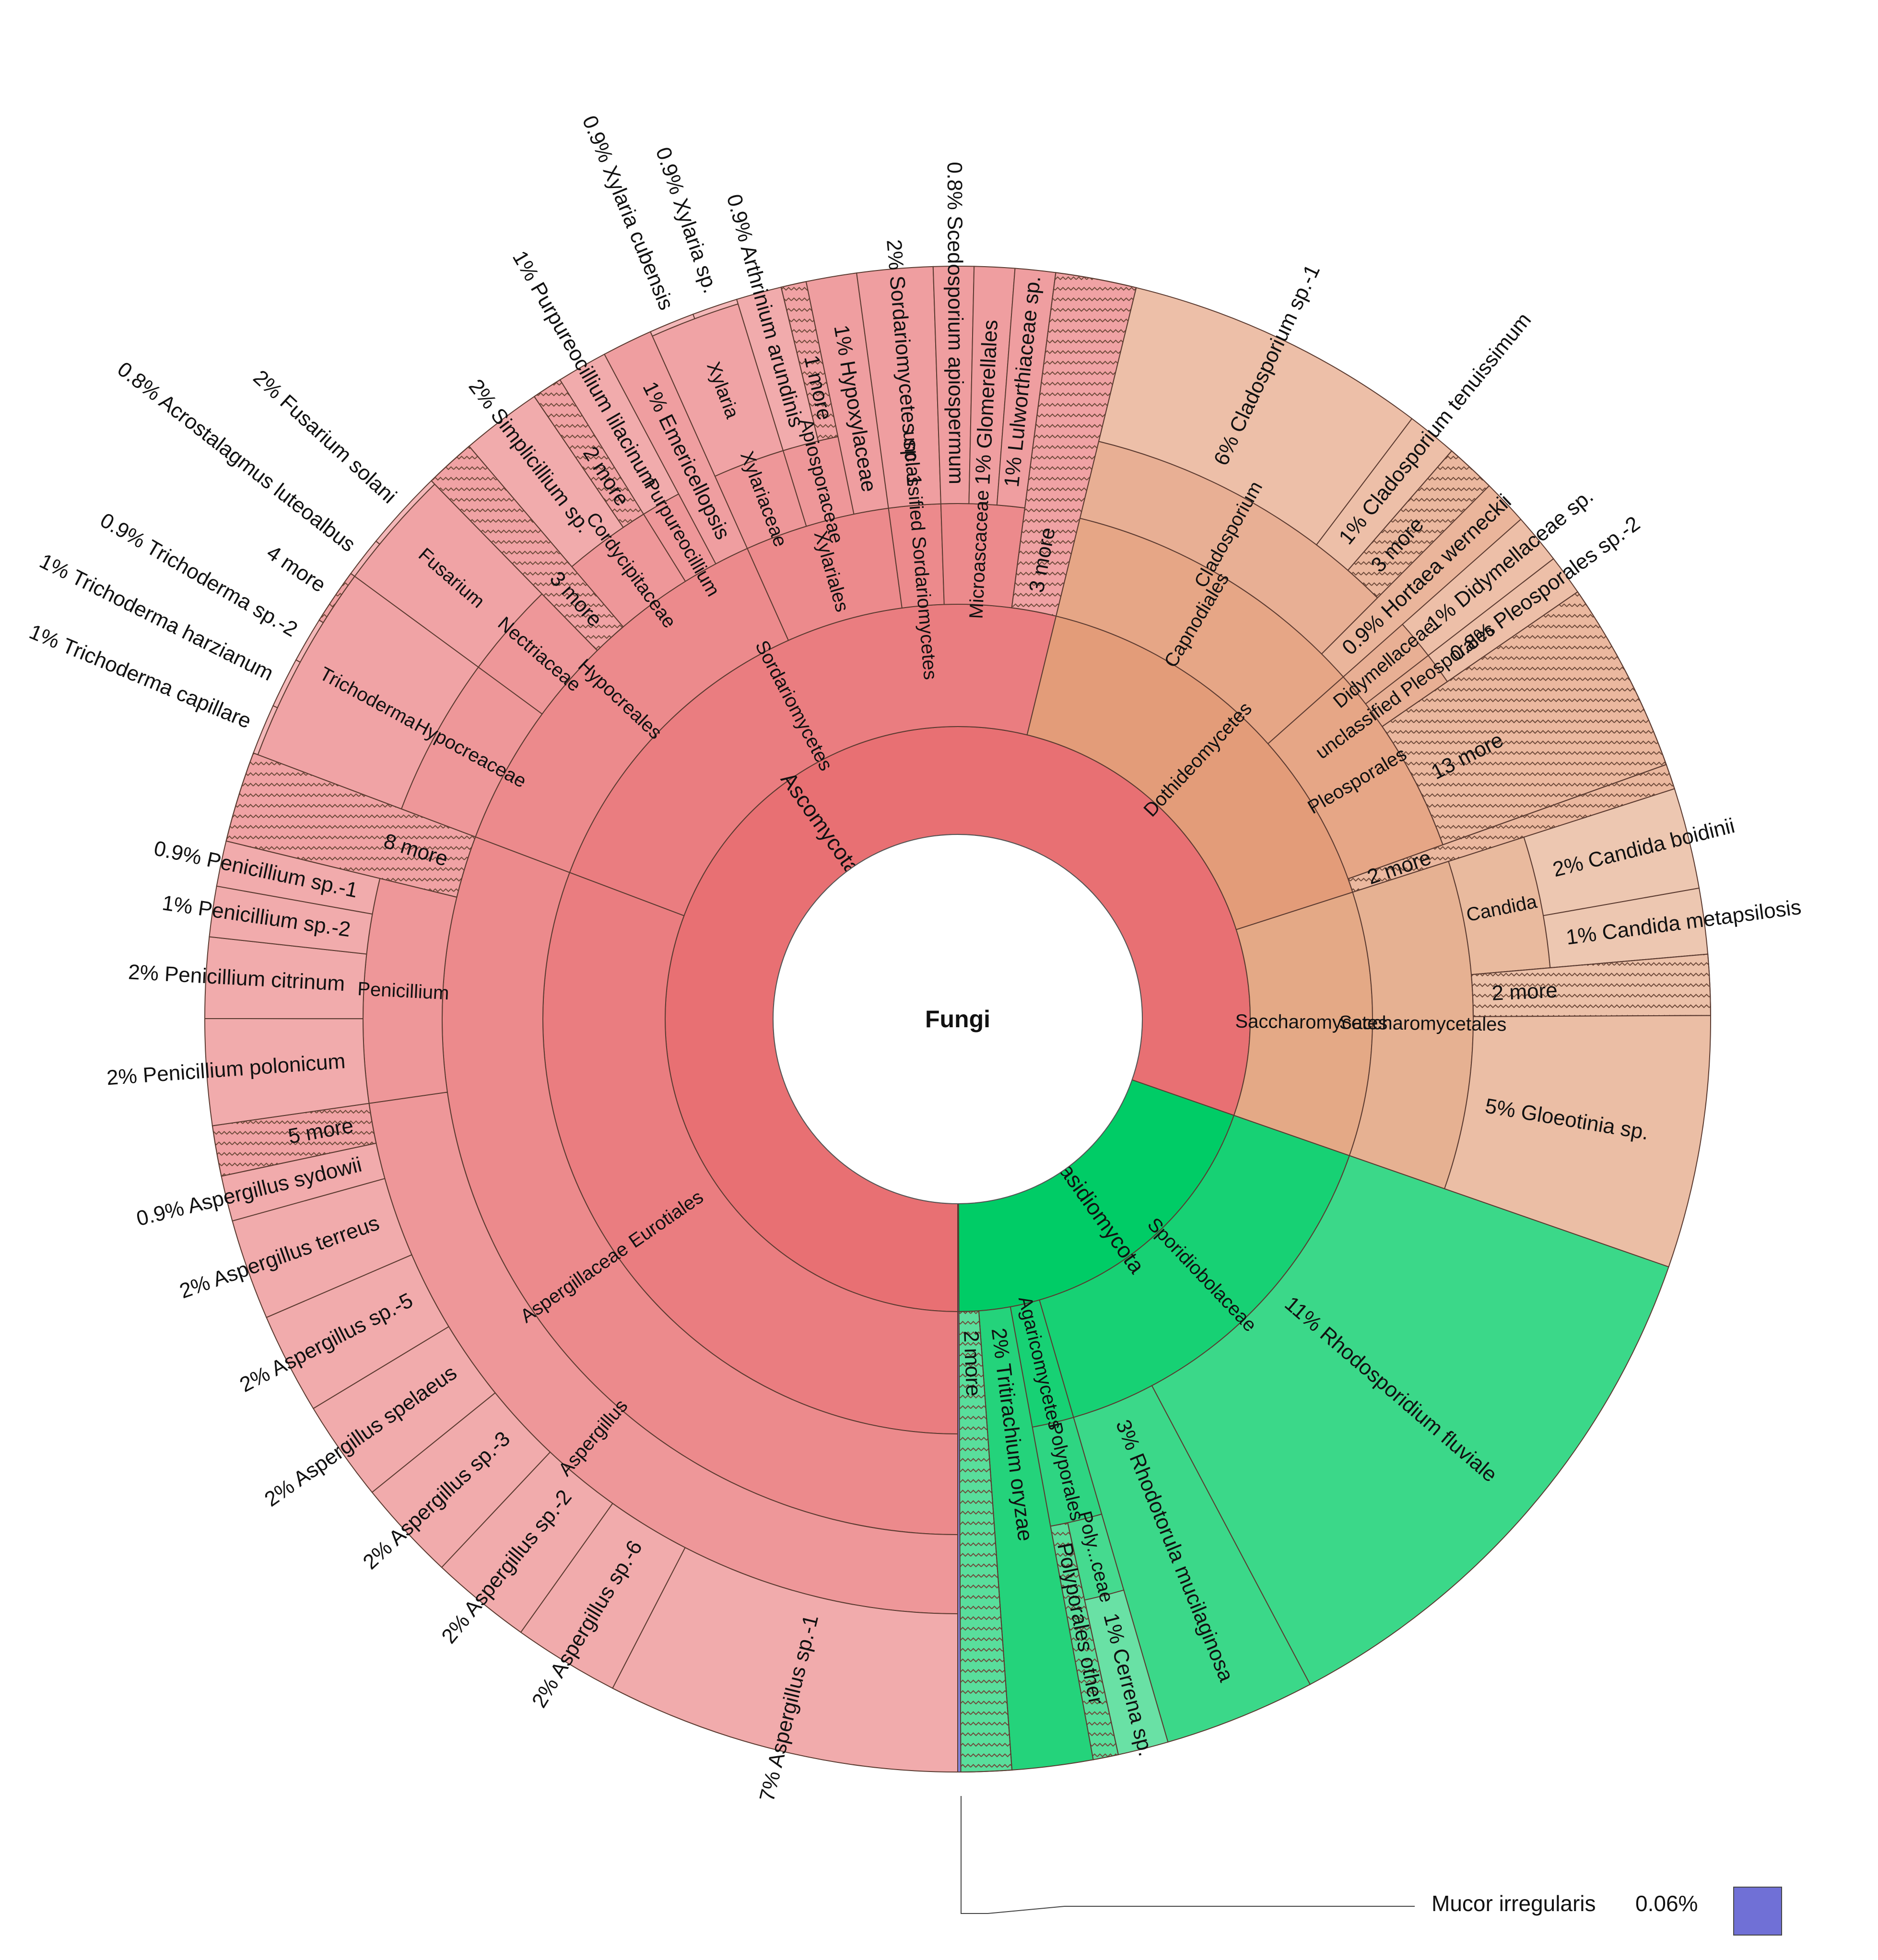 The width and height of the screenshot is (1878, 1960). I want to click on legend: Mucor irregularis 0.06%, so click(1371, 1866).